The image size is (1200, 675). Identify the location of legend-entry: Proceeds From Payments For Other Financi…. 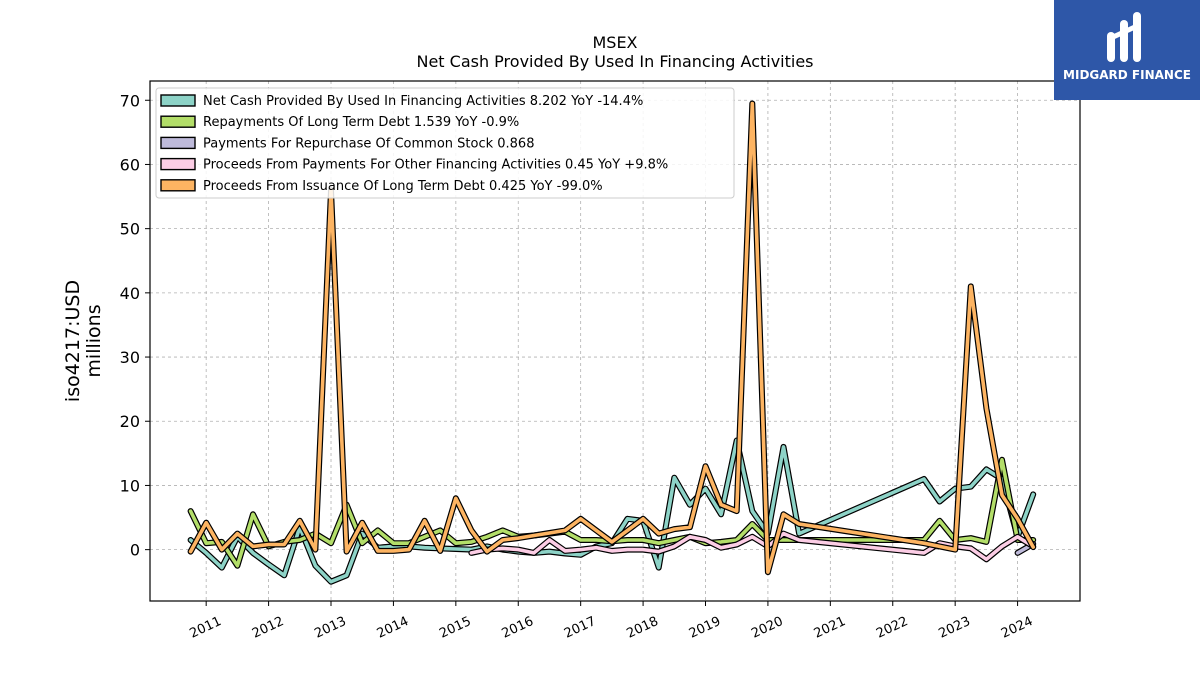
(435, 165).